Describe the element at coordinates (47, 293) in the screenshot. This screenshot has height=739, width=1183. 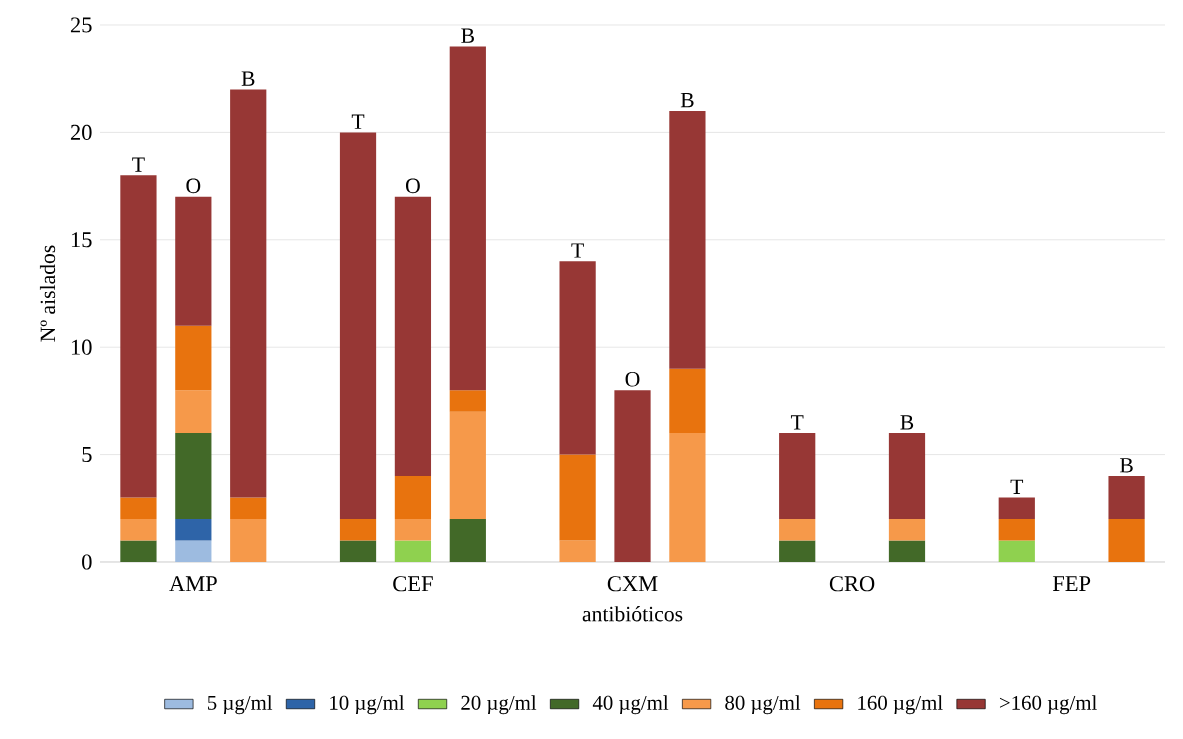
I see `y-axis-title: Nº aislados` at that location.